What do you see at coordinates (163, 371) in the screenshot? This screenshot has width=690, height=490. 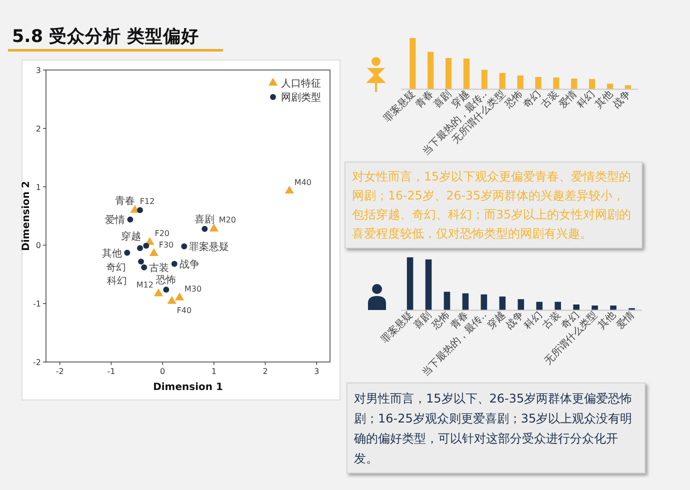 I see `x-tick-label: 0` at bounding box center [163, 371].